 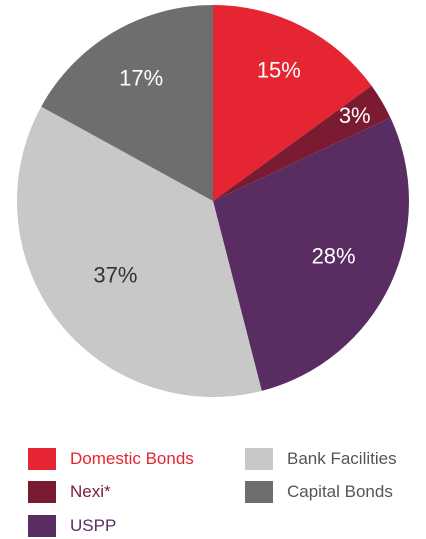 What do you see at coordinates (115, 274) in the screenshot?
I see `slice-label-bank-facilities: 37%` at bounding box center [115, 274].